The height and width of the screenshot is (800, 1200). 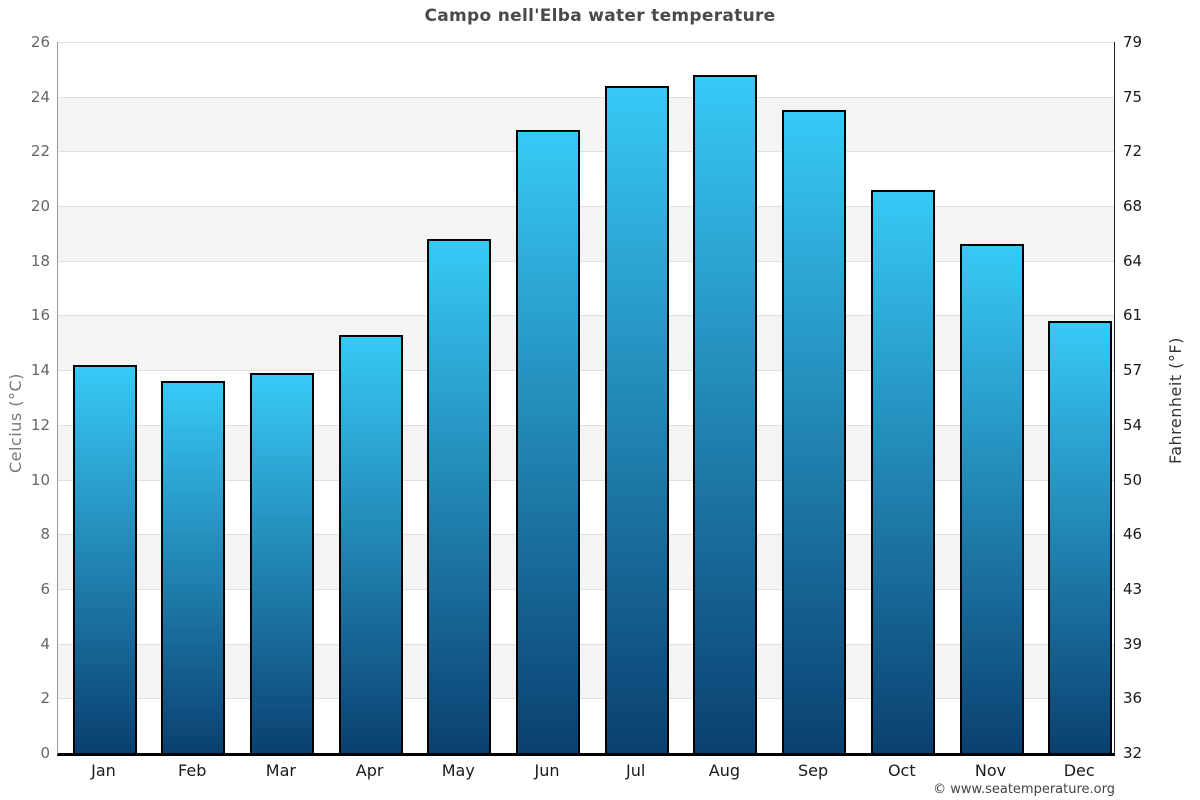 I want to click on fahrenheit-tick-46: 46, so click(x=1133, y=534).